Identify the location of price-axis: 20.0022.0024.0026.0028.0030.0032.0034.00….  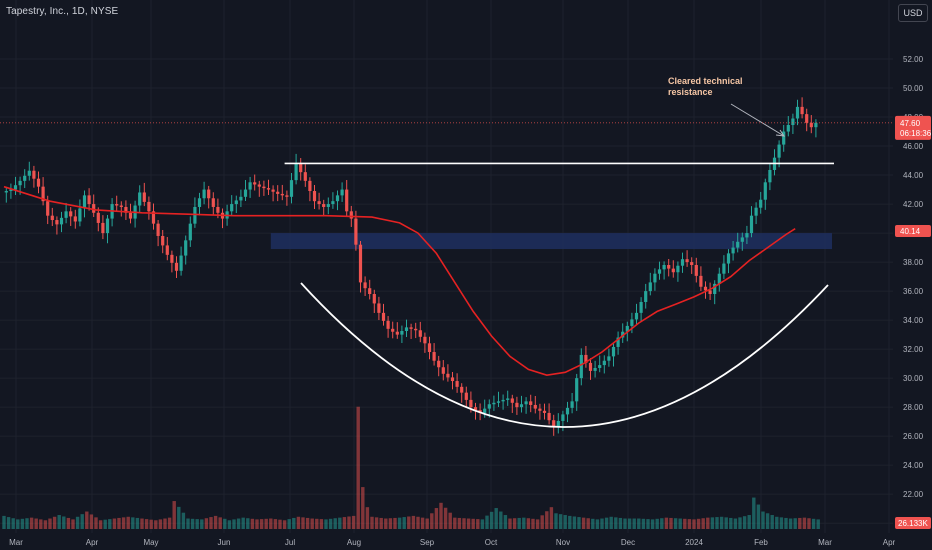
(912, 275).